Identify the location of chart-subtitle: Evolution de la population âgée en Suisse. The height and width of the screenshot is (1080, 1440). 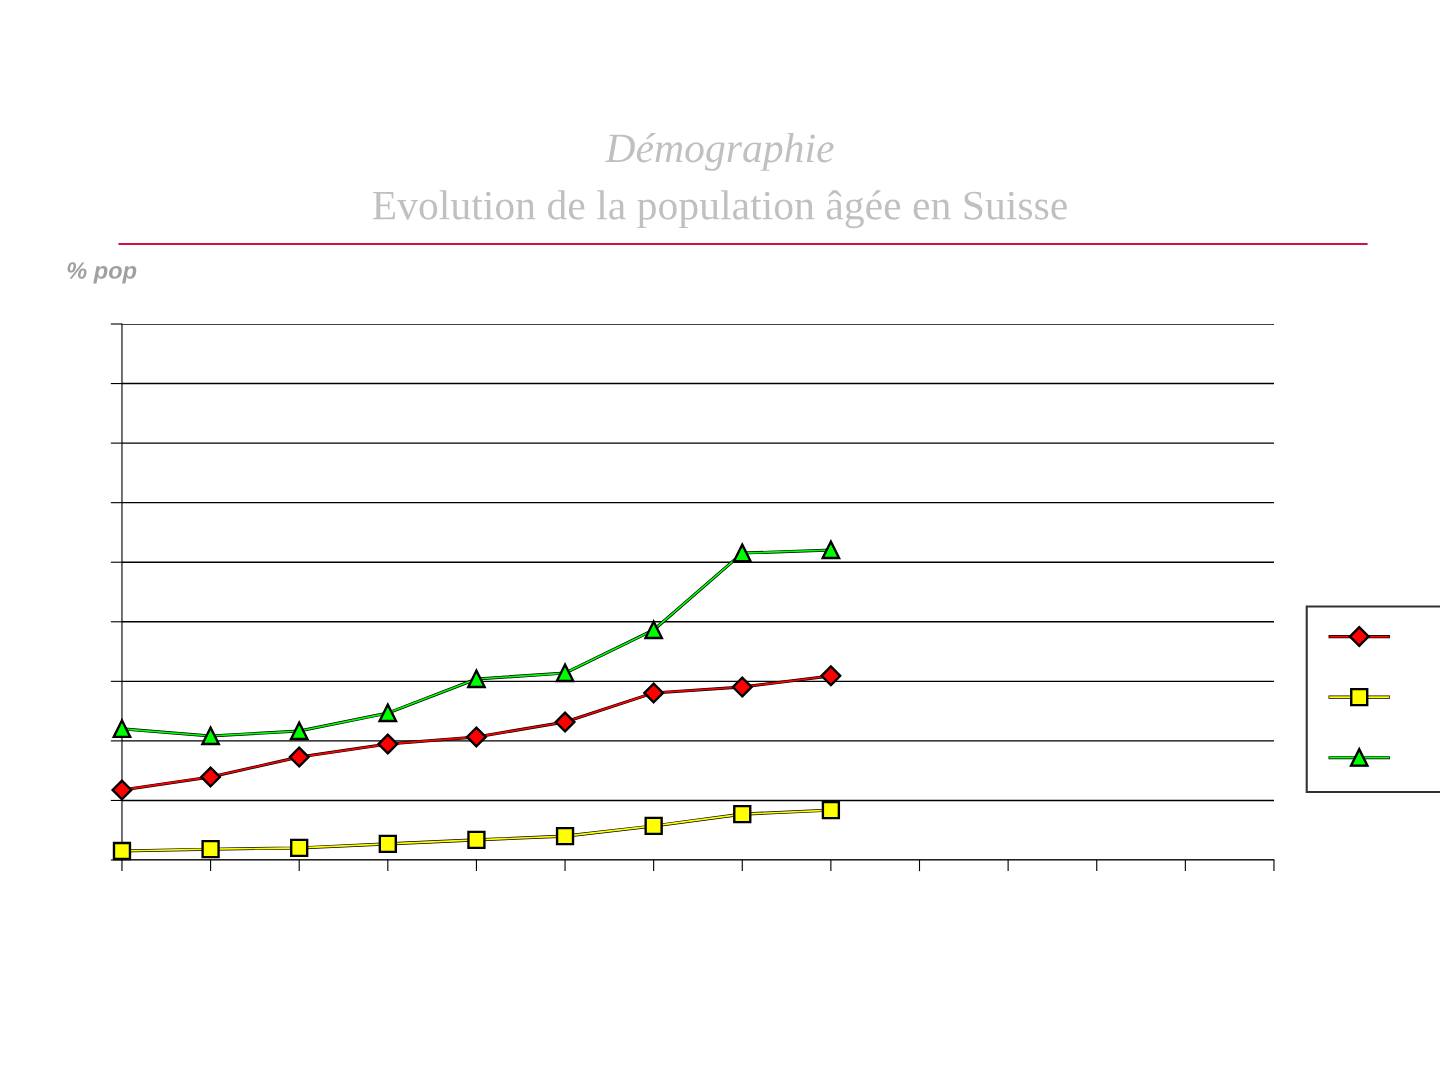
(719, 209).